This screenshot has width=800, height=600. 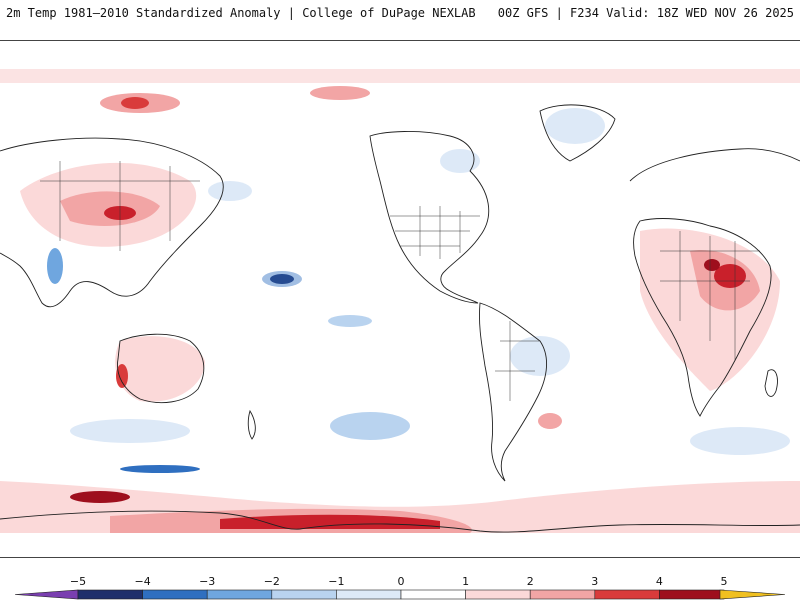 I want to click on colorbar: −5 −4 −3 −2 −1 0 1 2 3 4 5, so click(x=400, y=585).